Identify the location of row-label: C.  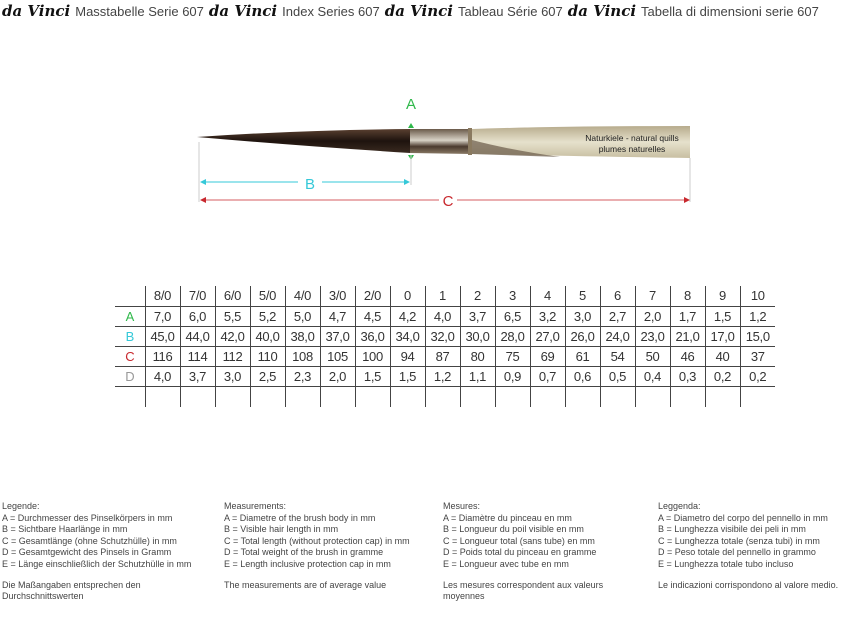
(130, 355).